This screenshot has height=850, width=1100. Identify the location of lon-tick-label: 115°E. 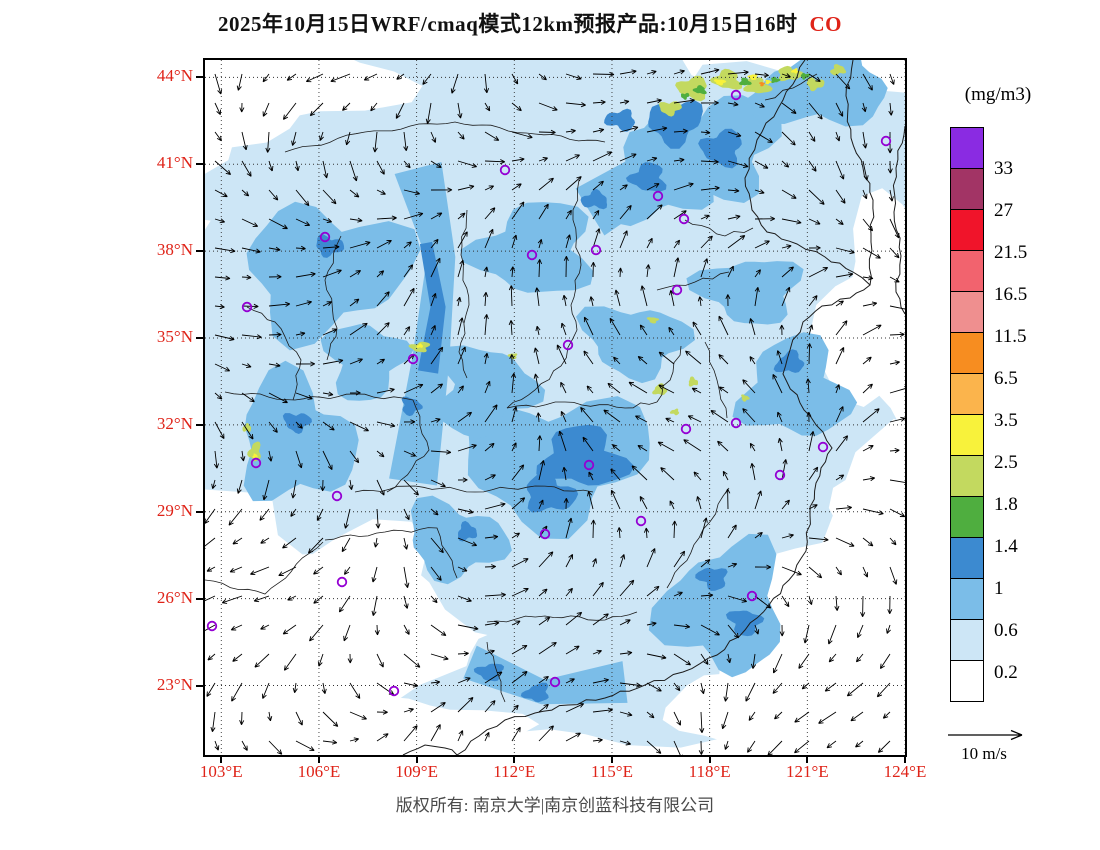
(611, 771).